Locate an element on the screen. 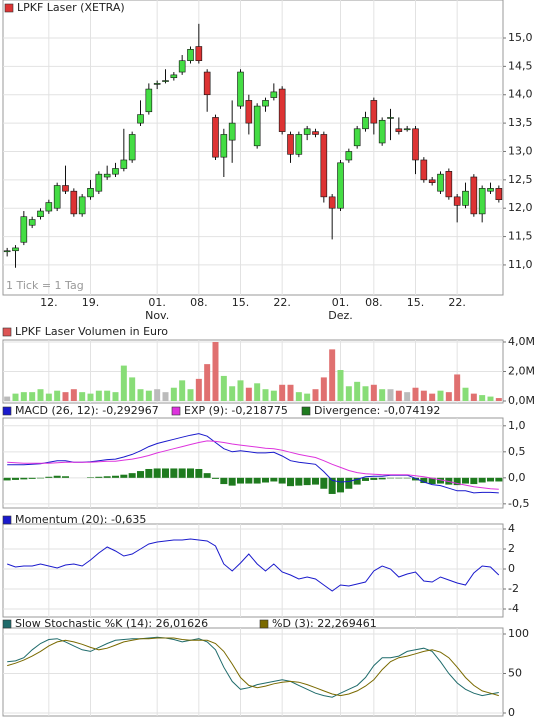 The width and height of the screenshot is (545, 722). y-tick-label: 12,0 is located at coordinates (520, 207).